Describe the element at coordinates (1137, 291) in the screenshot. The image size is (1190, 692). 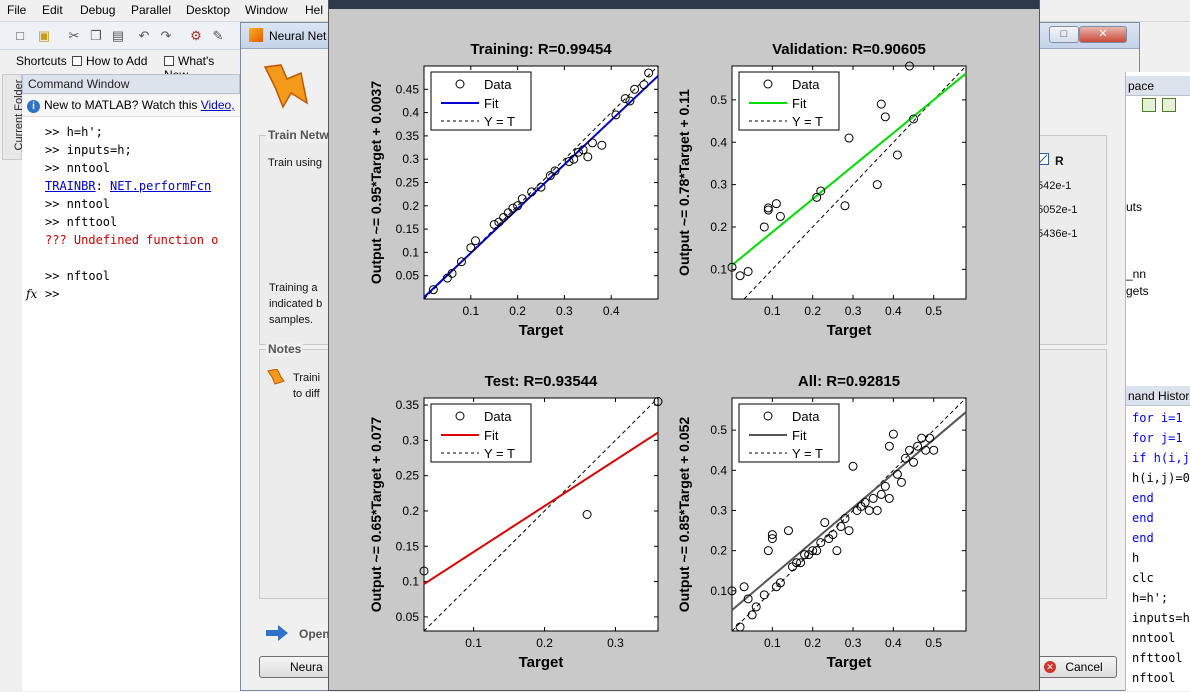
I see `workspace-item: gets` at that location.